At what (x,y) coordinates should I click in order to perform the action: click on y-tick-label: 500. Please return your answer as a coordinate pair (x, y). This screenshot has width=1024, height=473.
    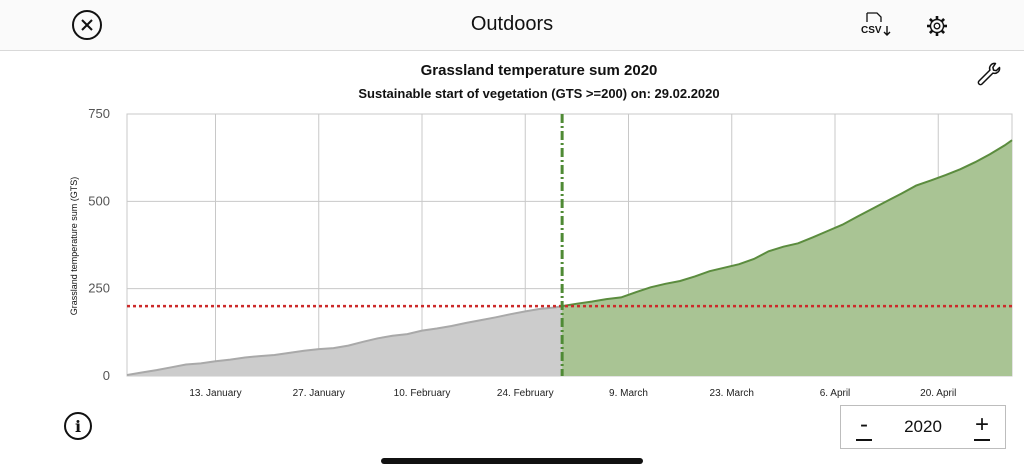
    Looking at the image, I should click on (99, 200).